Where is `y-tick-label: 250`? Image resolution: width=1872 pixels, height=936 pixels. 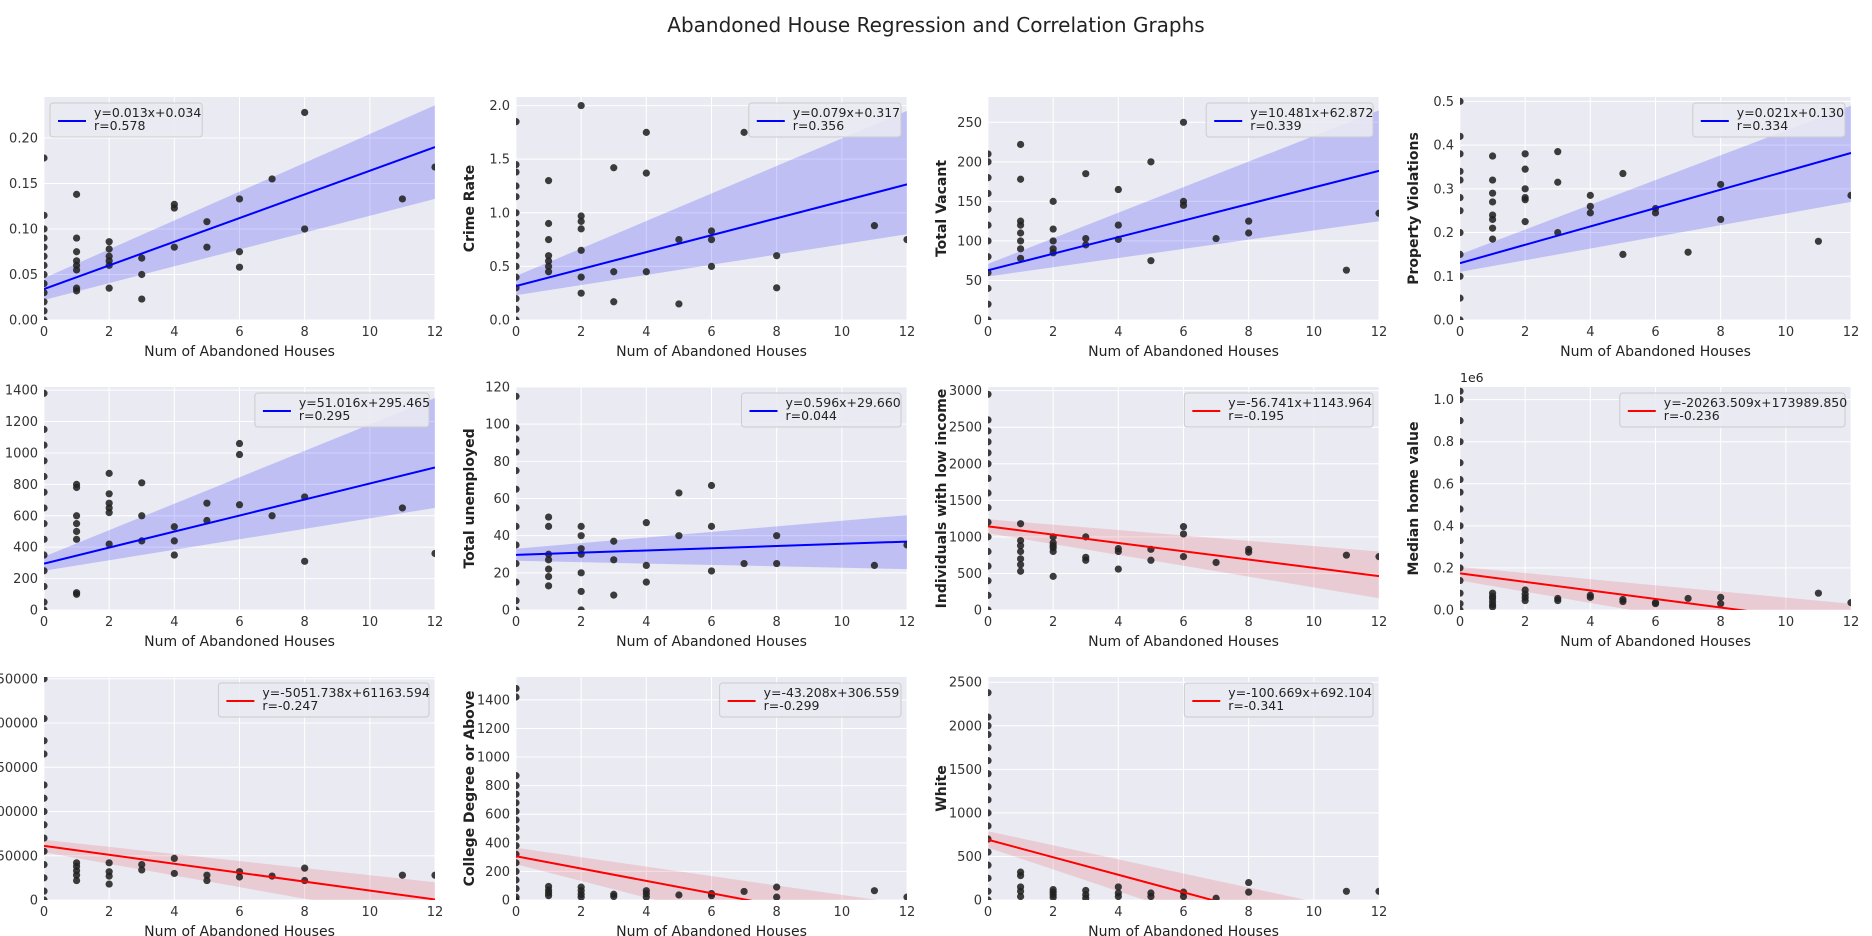
y-tick-label: 250 is located at coordinates (969, 123).